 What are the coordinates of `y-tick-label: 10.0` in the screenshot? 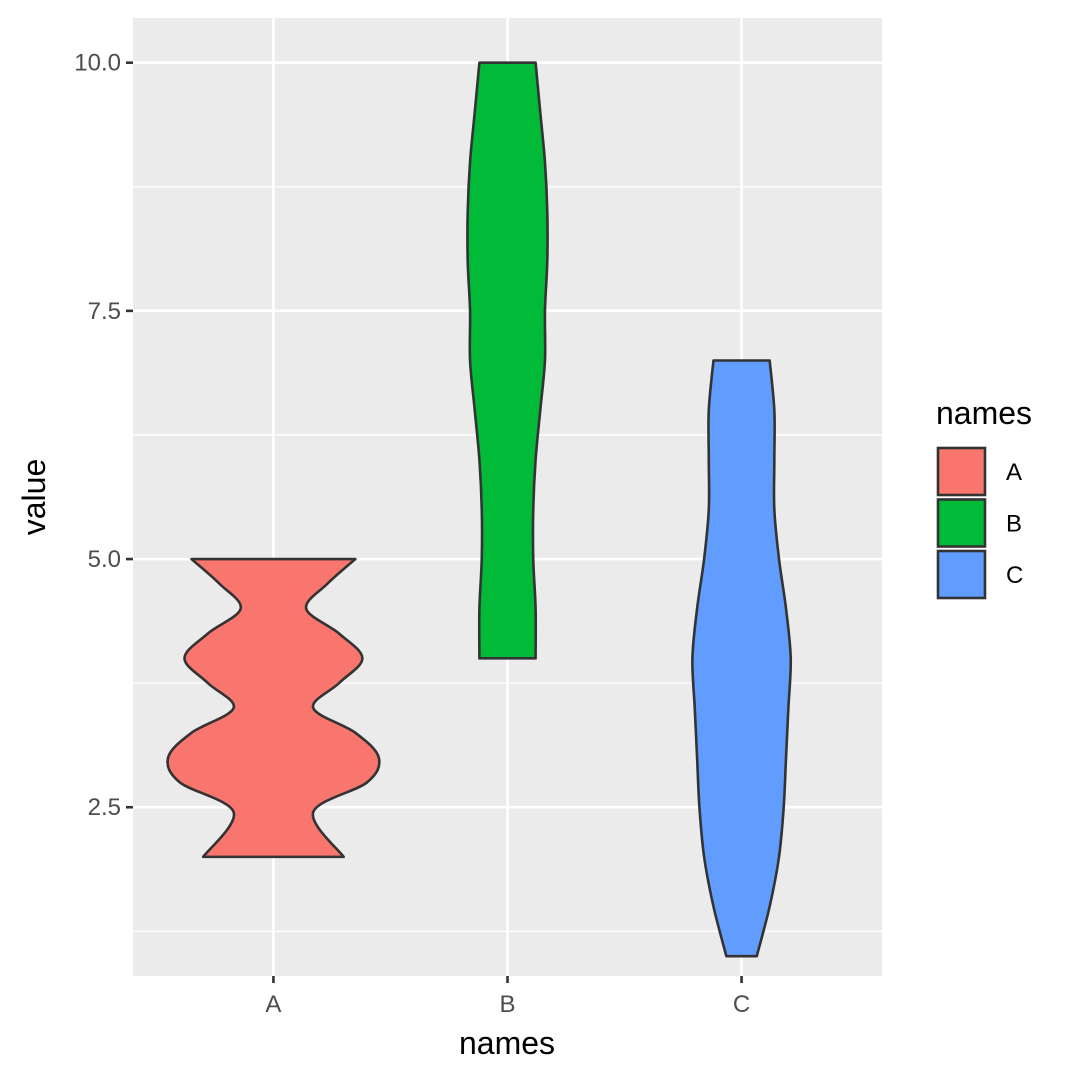 It's located at (97, 63).